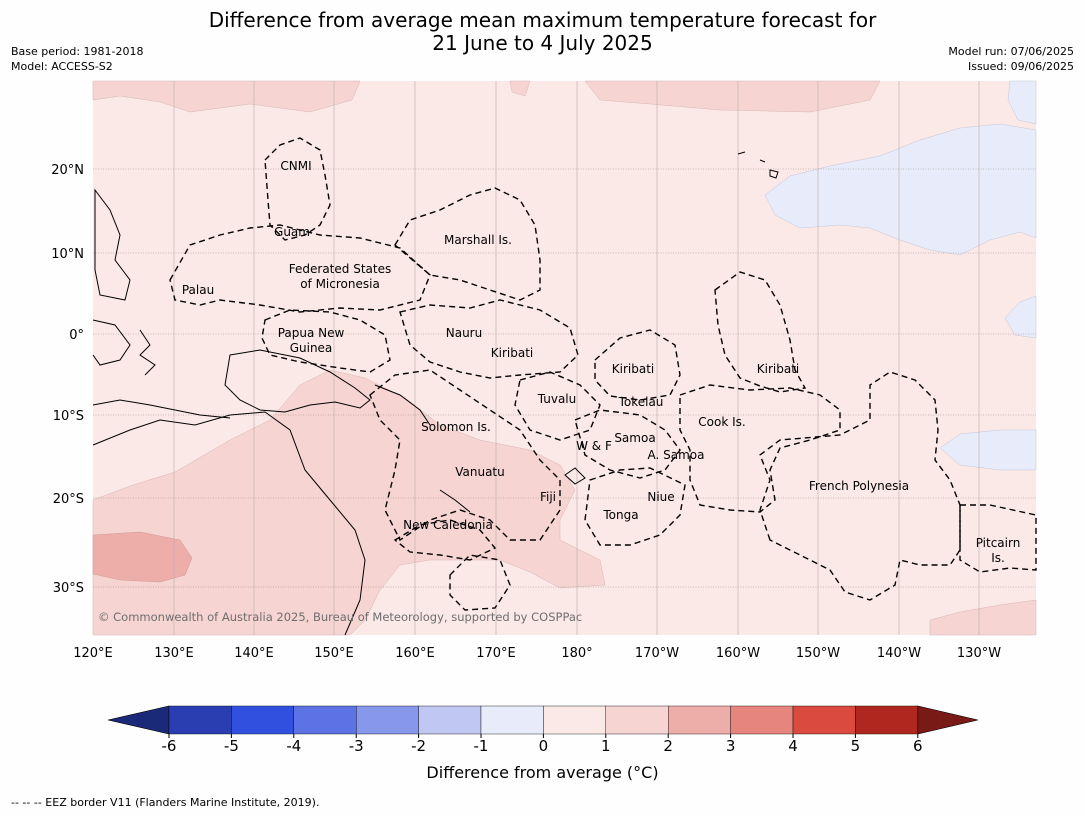 Image resolution: width=1085 pixels, height=816 pixels. Describe the element at coordinates (676, 455) in the screenshot. I see `region-label: A. Samoa` at that location.